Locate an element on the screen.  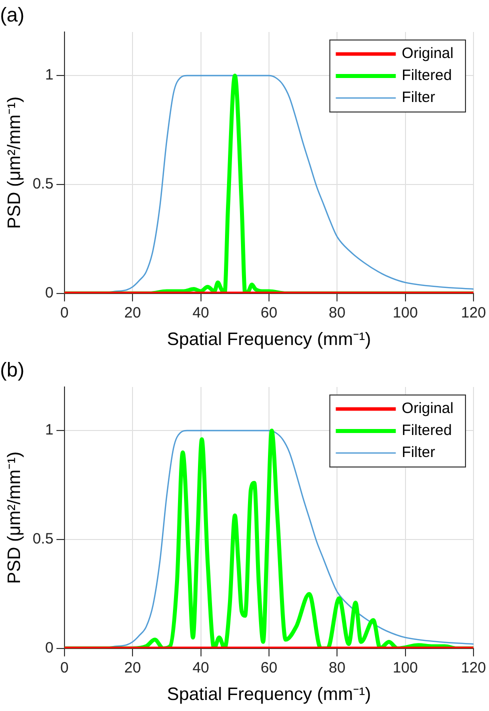
chart-title: (a) is located at coordinates (12, 15).